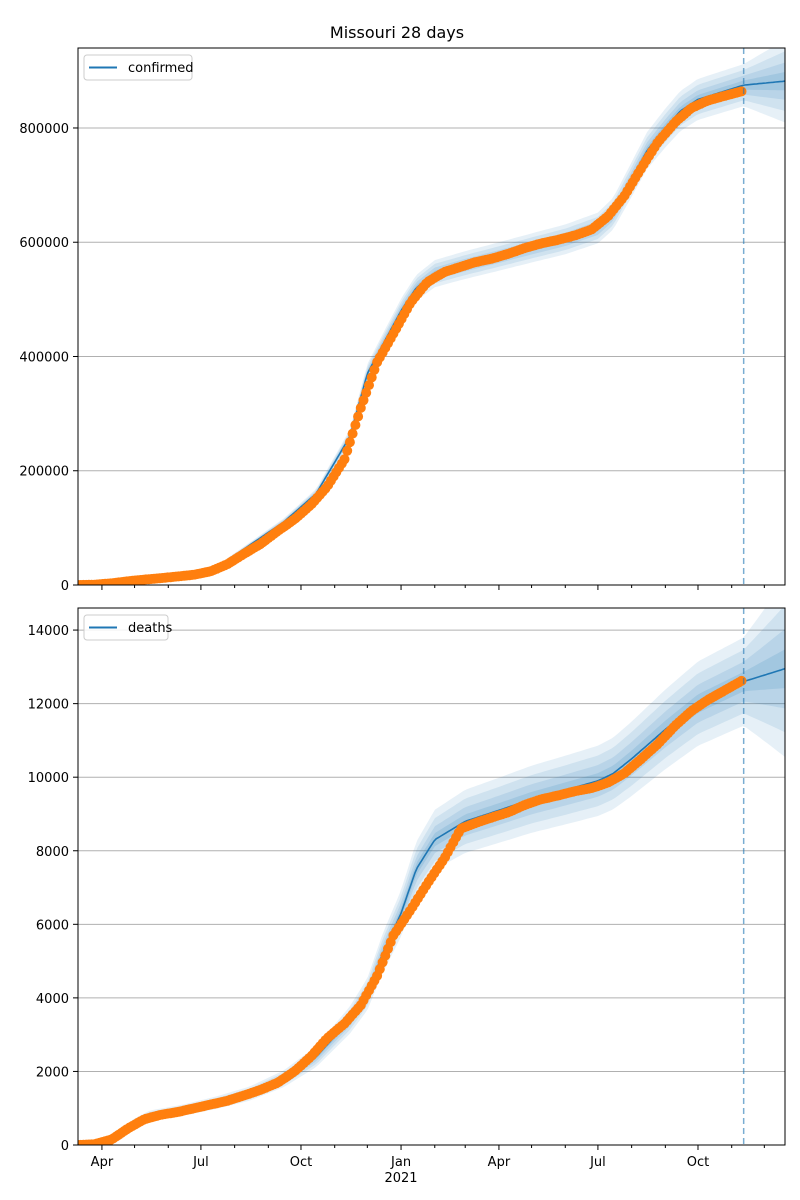 Image resolution: width=800 pixels, height=1200 pixels. What do you see at coordinates (52, 1072) in the screenshot?
I see `y-tick-label: 2000` at bounding box center [52, 1072].